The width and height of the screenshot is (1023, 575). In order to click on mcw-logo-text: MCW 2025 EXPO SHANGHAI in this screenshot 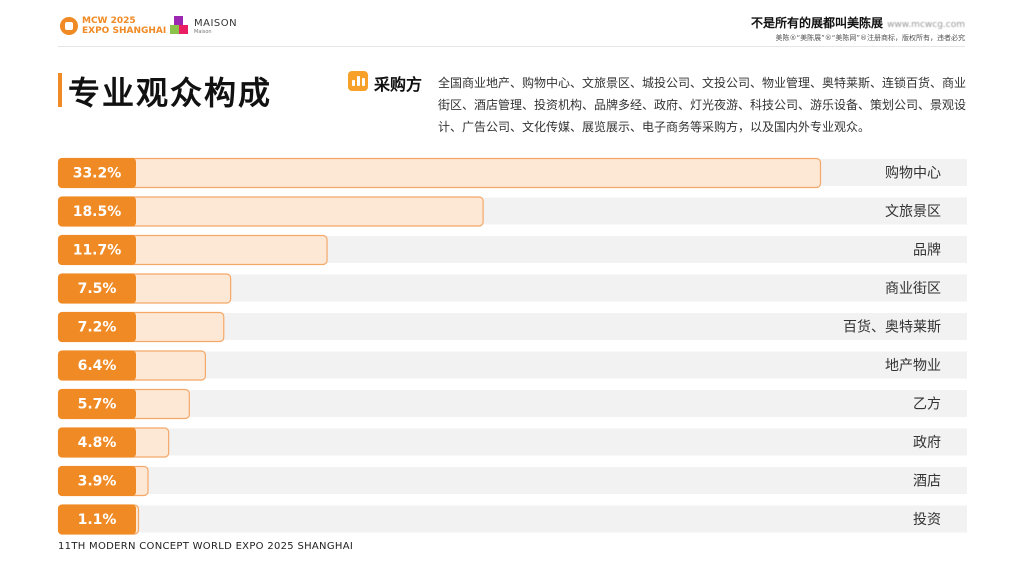, I will do `click(124, 26)`.